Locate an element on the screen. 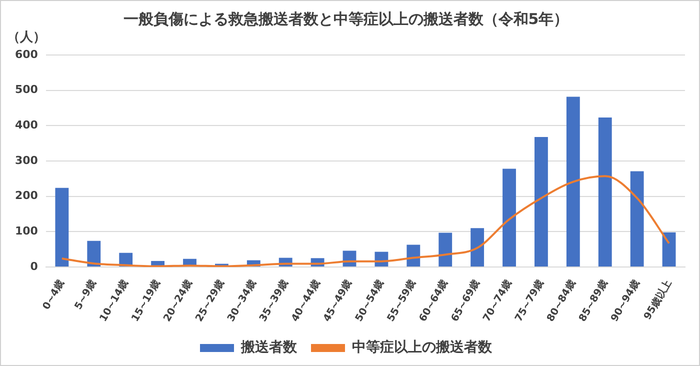 The width and height of the screenshot is (700, 366). x-tick-label: 95歳以上 is located at coordinates (658, 300).